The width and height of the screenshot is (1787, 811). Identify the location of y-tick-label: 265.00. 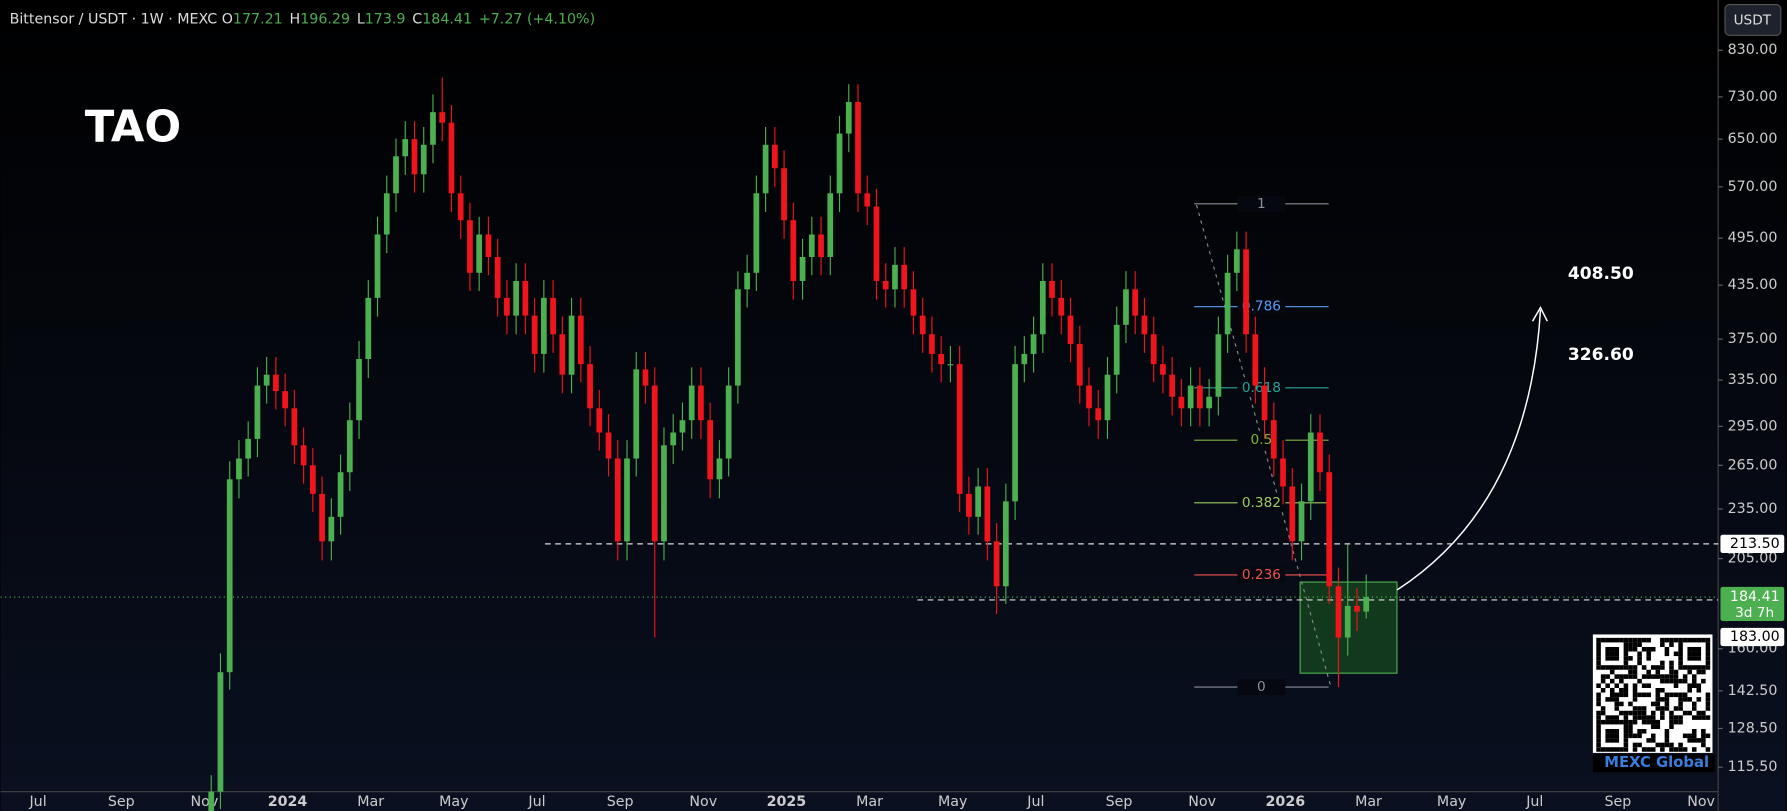
(1753, 465).